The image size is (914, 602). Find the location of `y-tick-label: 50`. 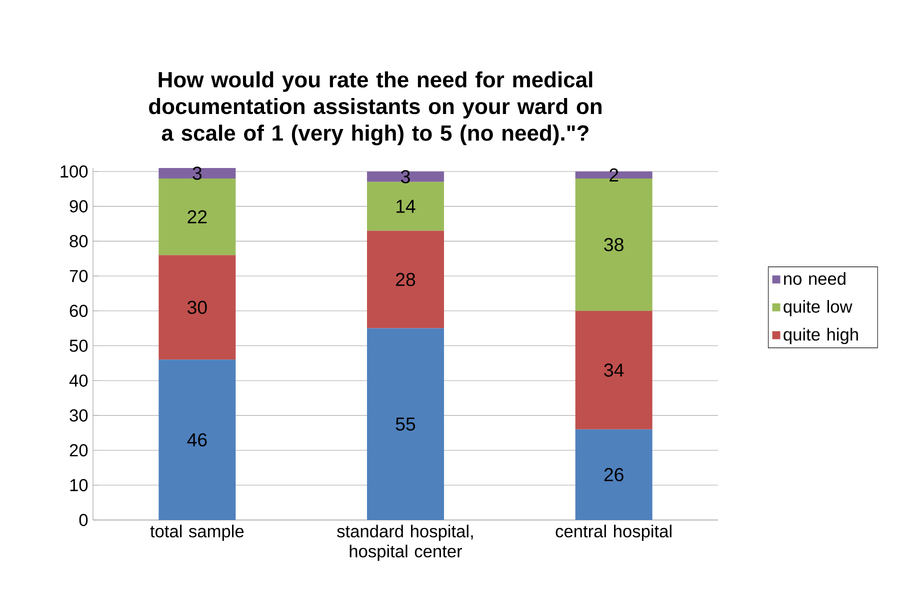

y-tick-label: 50 is located at coordinates (79, 346).